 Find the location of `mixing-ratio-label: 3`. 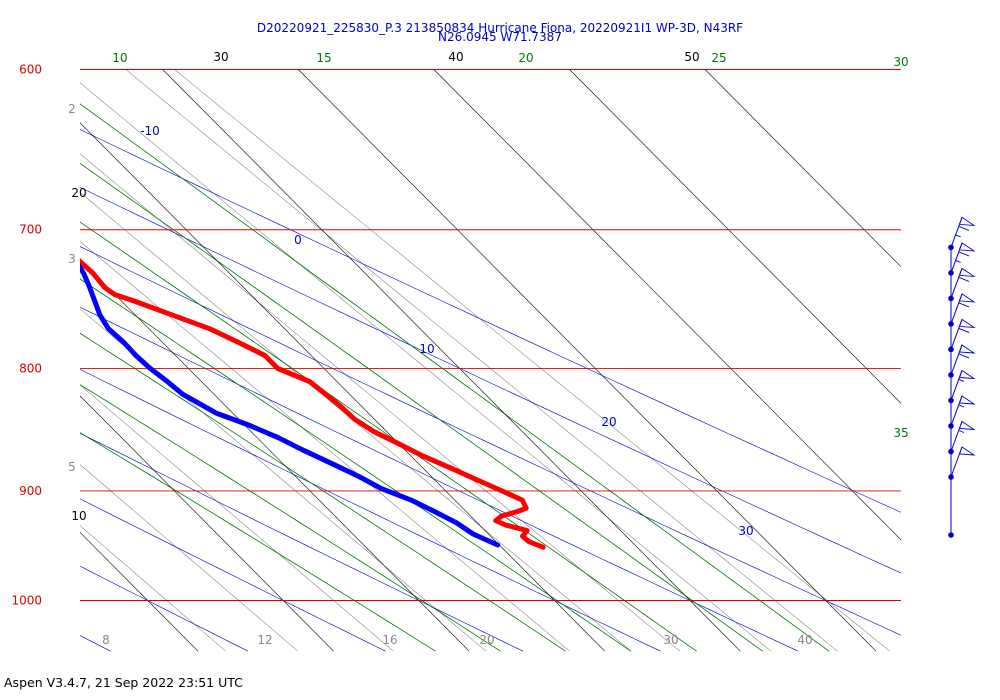

mixing-ratio-label: 3 is located at coordinates (72, 259).